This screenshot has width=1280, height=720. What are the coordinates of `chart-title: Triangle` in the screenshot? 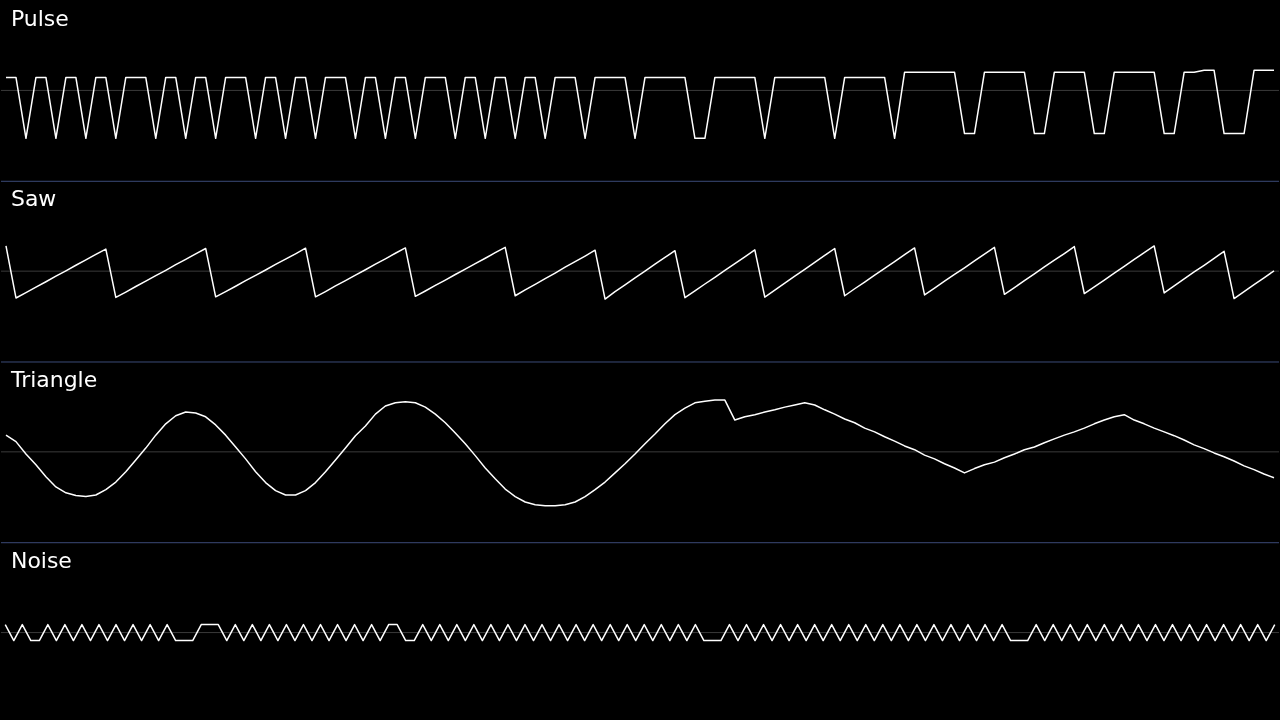 It's located at (53, 379).